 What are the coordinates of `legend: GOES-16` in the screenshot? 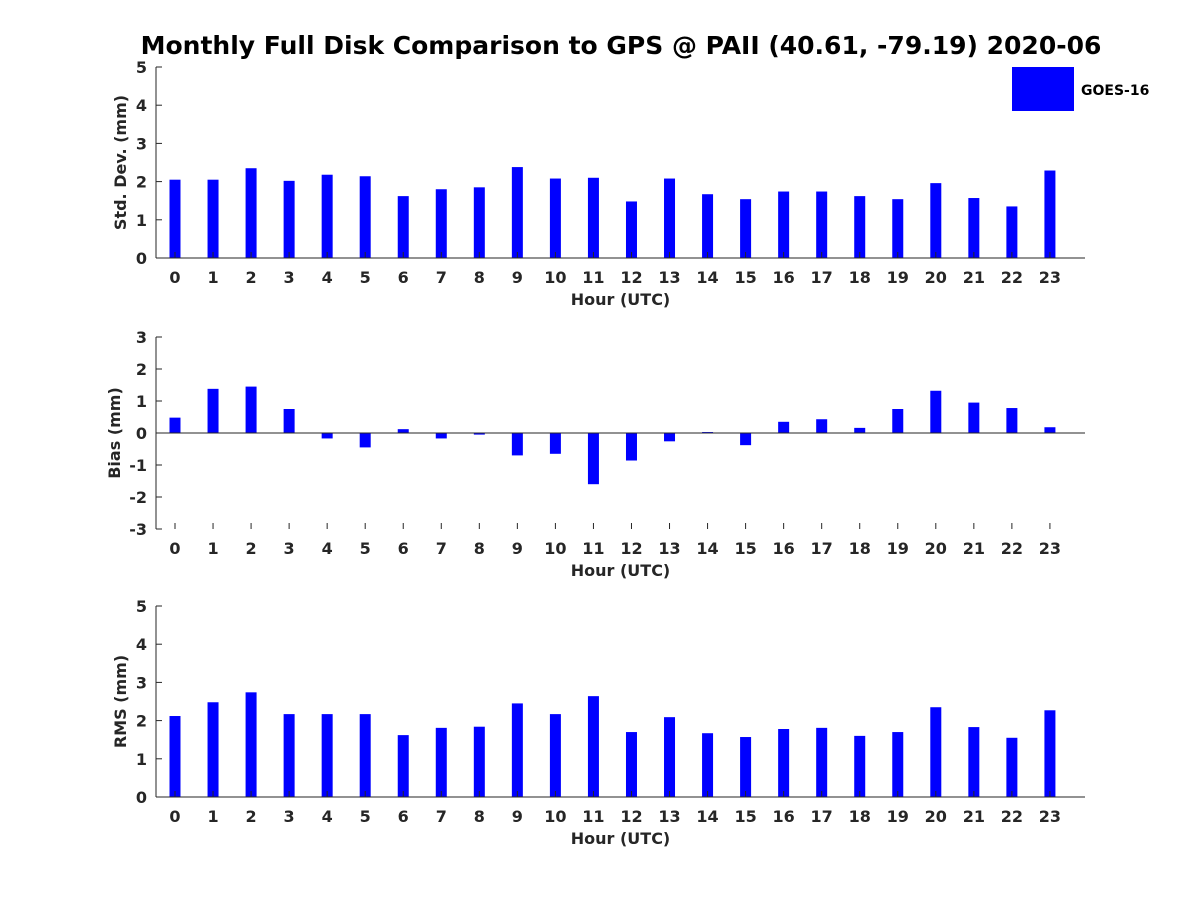 It's located at (1080, 89).